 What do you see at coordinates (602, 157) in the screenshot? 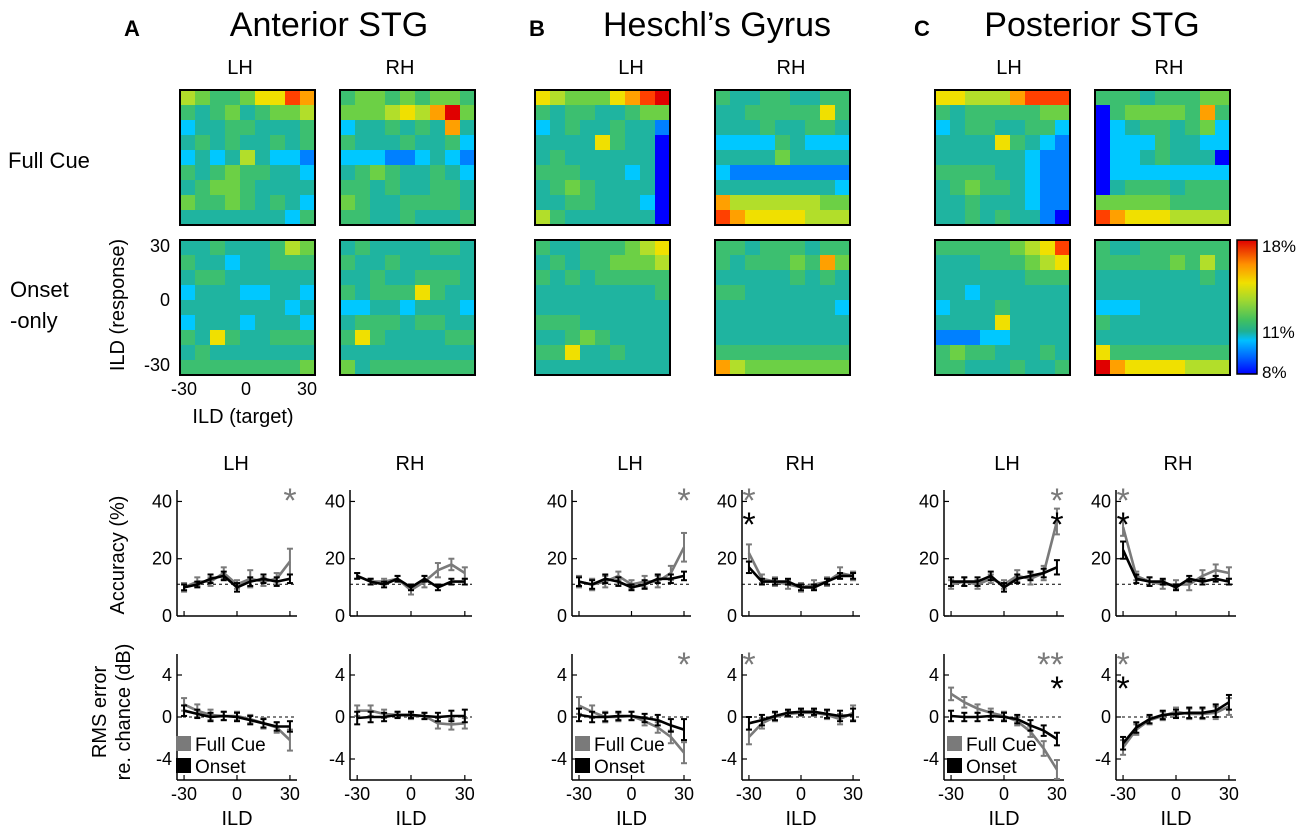
I see `heatmap-b-lh-full-cue` at bounding box center [602, 157].